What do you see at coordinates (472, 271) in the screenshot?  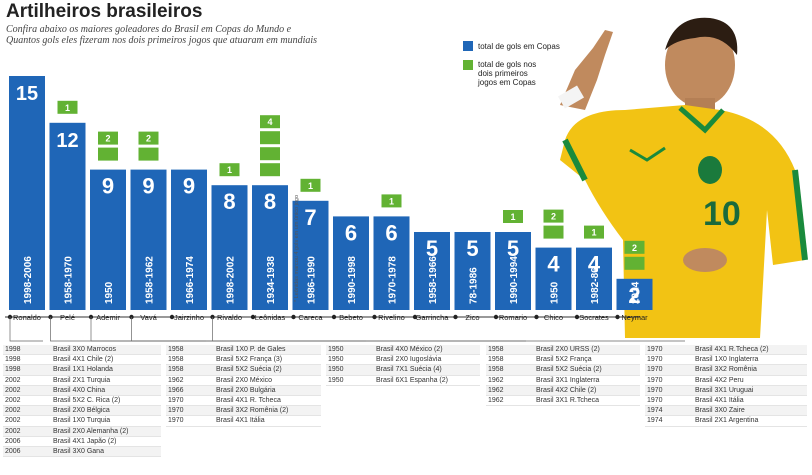 I see `bar-zico` at bounding box center [472, 271].